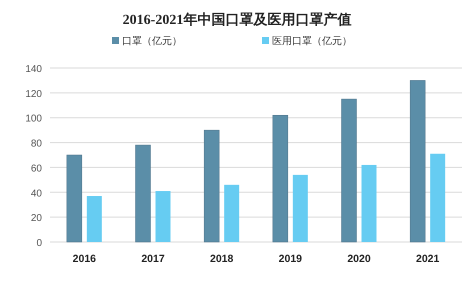 This screenshot has height=285, width=474. I want to click on legend-label: 口罩（亿元）, so click(152, 41).